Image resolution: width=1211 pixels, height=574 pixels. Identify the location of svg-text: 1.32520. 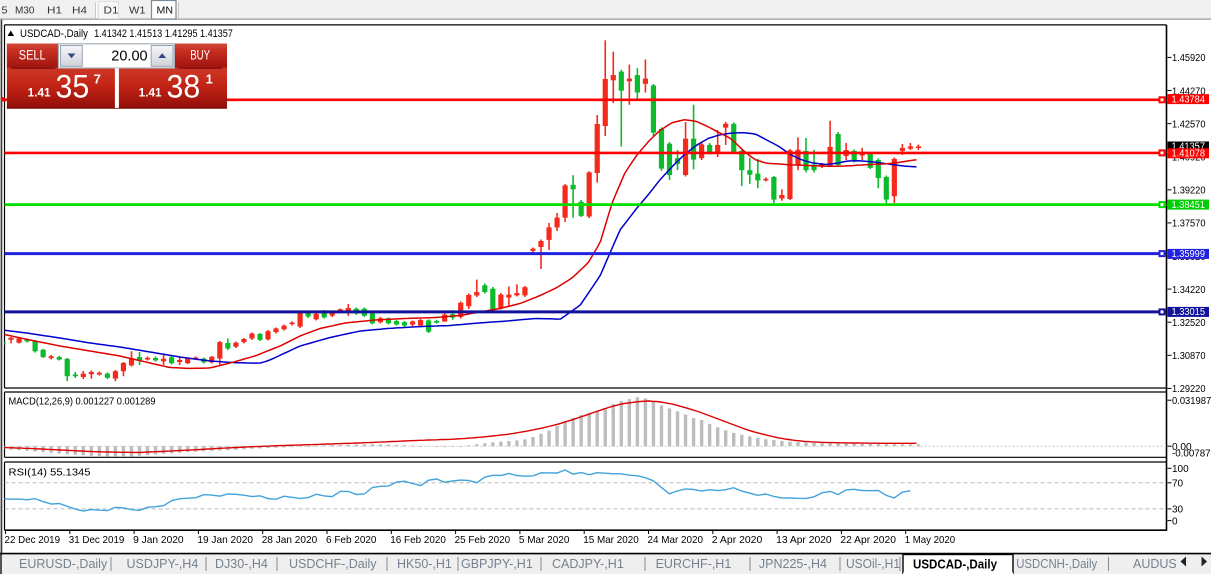
(1189, 323).